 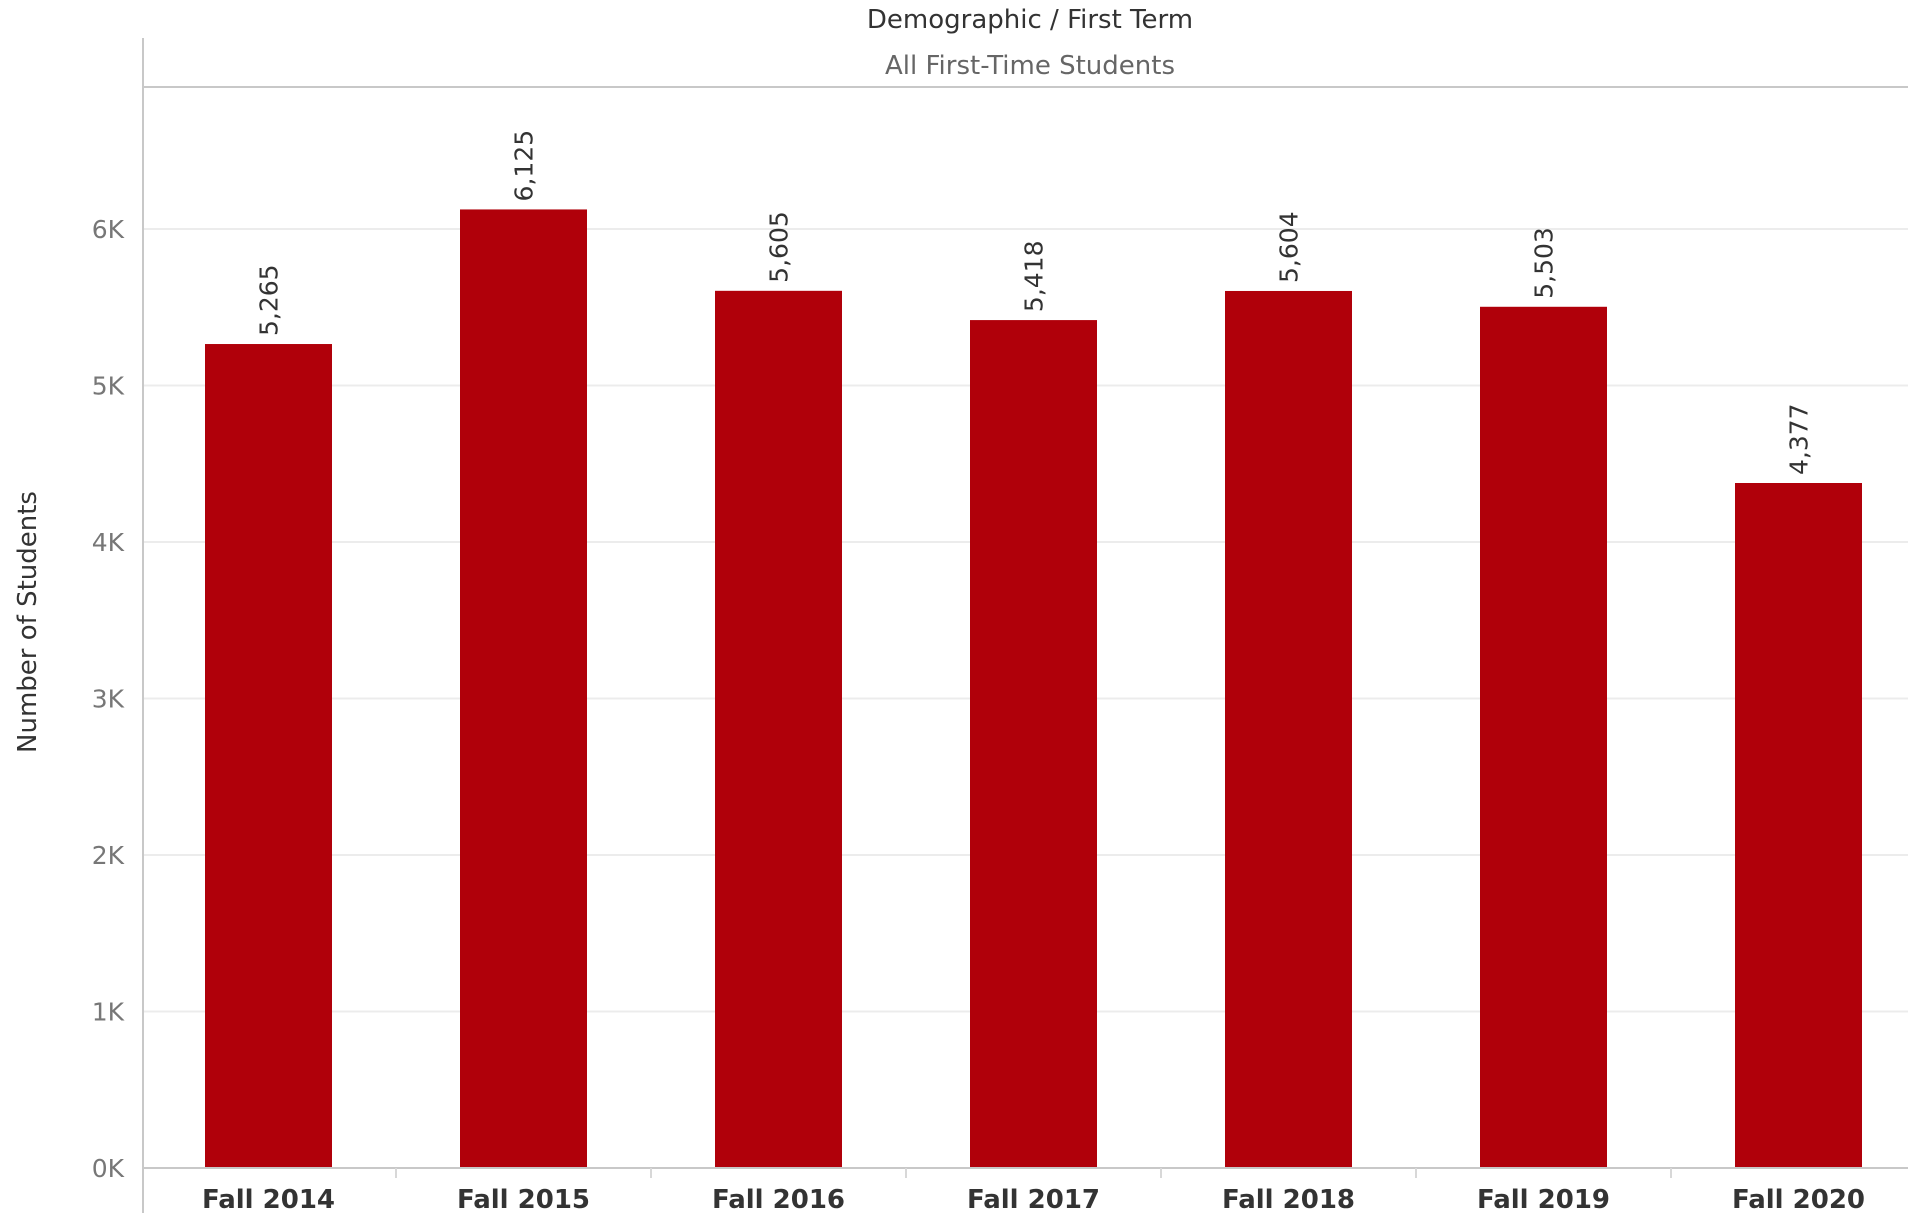 What do you see at coordinates (28, 622) in the screenshot?
I see `y-axis-title: Number of Students` at bounding box center [28, 622].